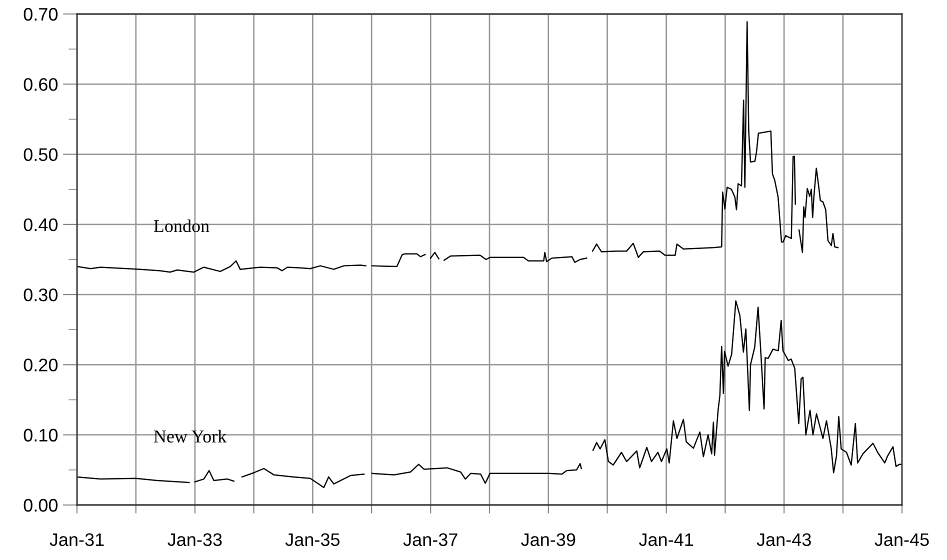 The width and height of the screenshot is (947, 560). I want to click on y-tick-label: 0.00, so click(41, 505).